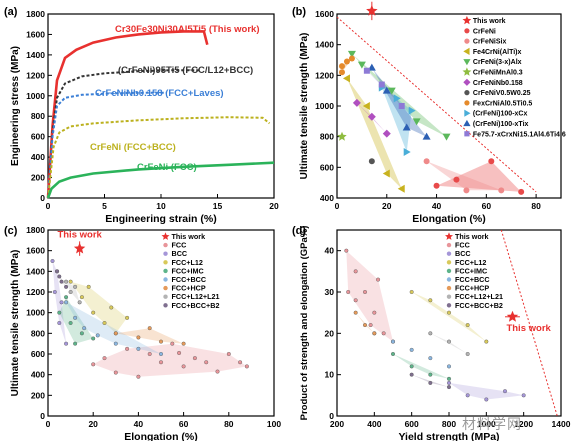  Describe the element at coordinates (472, 279) in the screenshot. I see `legend-label-5: FCC+BCC` at that location.